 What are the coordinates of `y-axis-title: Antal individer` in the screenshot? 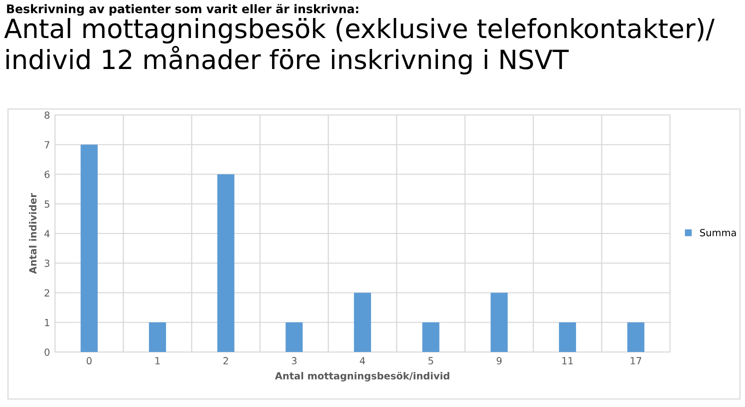 It's located at (32, 233).